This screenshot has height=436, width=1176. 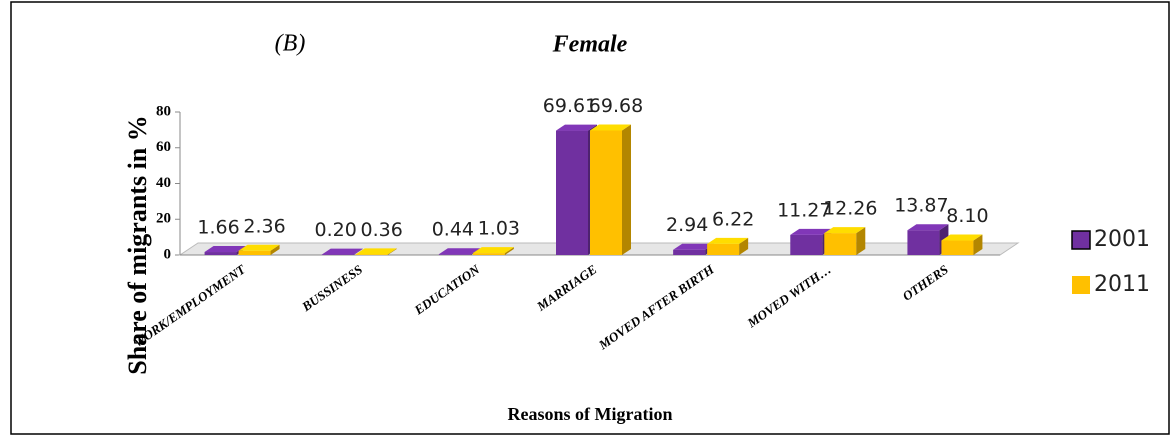 I want to click on data-label: 69.61, so click(x=570, y=106).